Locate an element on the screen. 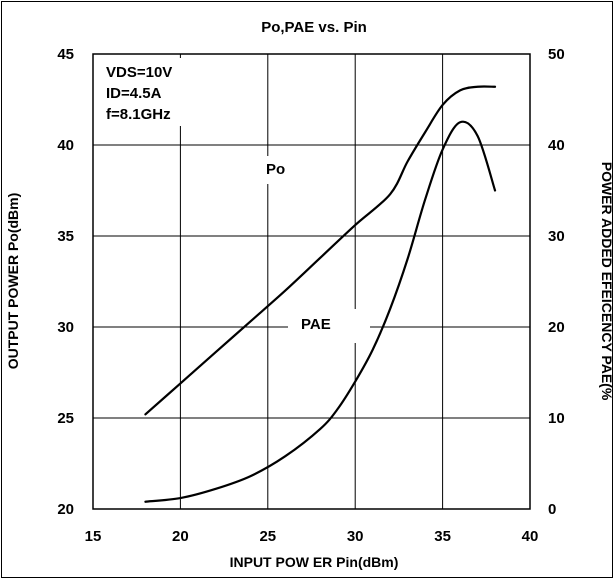 The image size is (616, 581). y-tick-label: 20 is located at coordinates (65, 509).